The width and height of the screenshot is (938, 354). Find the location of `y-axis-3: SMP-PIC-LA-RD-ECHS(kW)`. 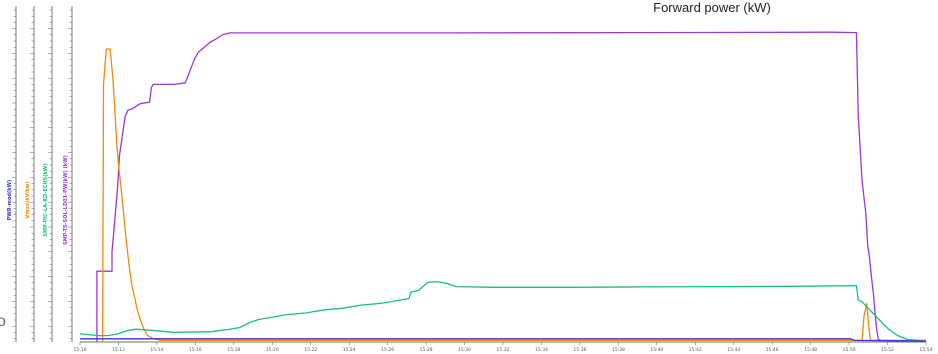

y-axis-3: SMP-PIC-LA-RD-ECHS(kW) is located at coordinates (48, 174).